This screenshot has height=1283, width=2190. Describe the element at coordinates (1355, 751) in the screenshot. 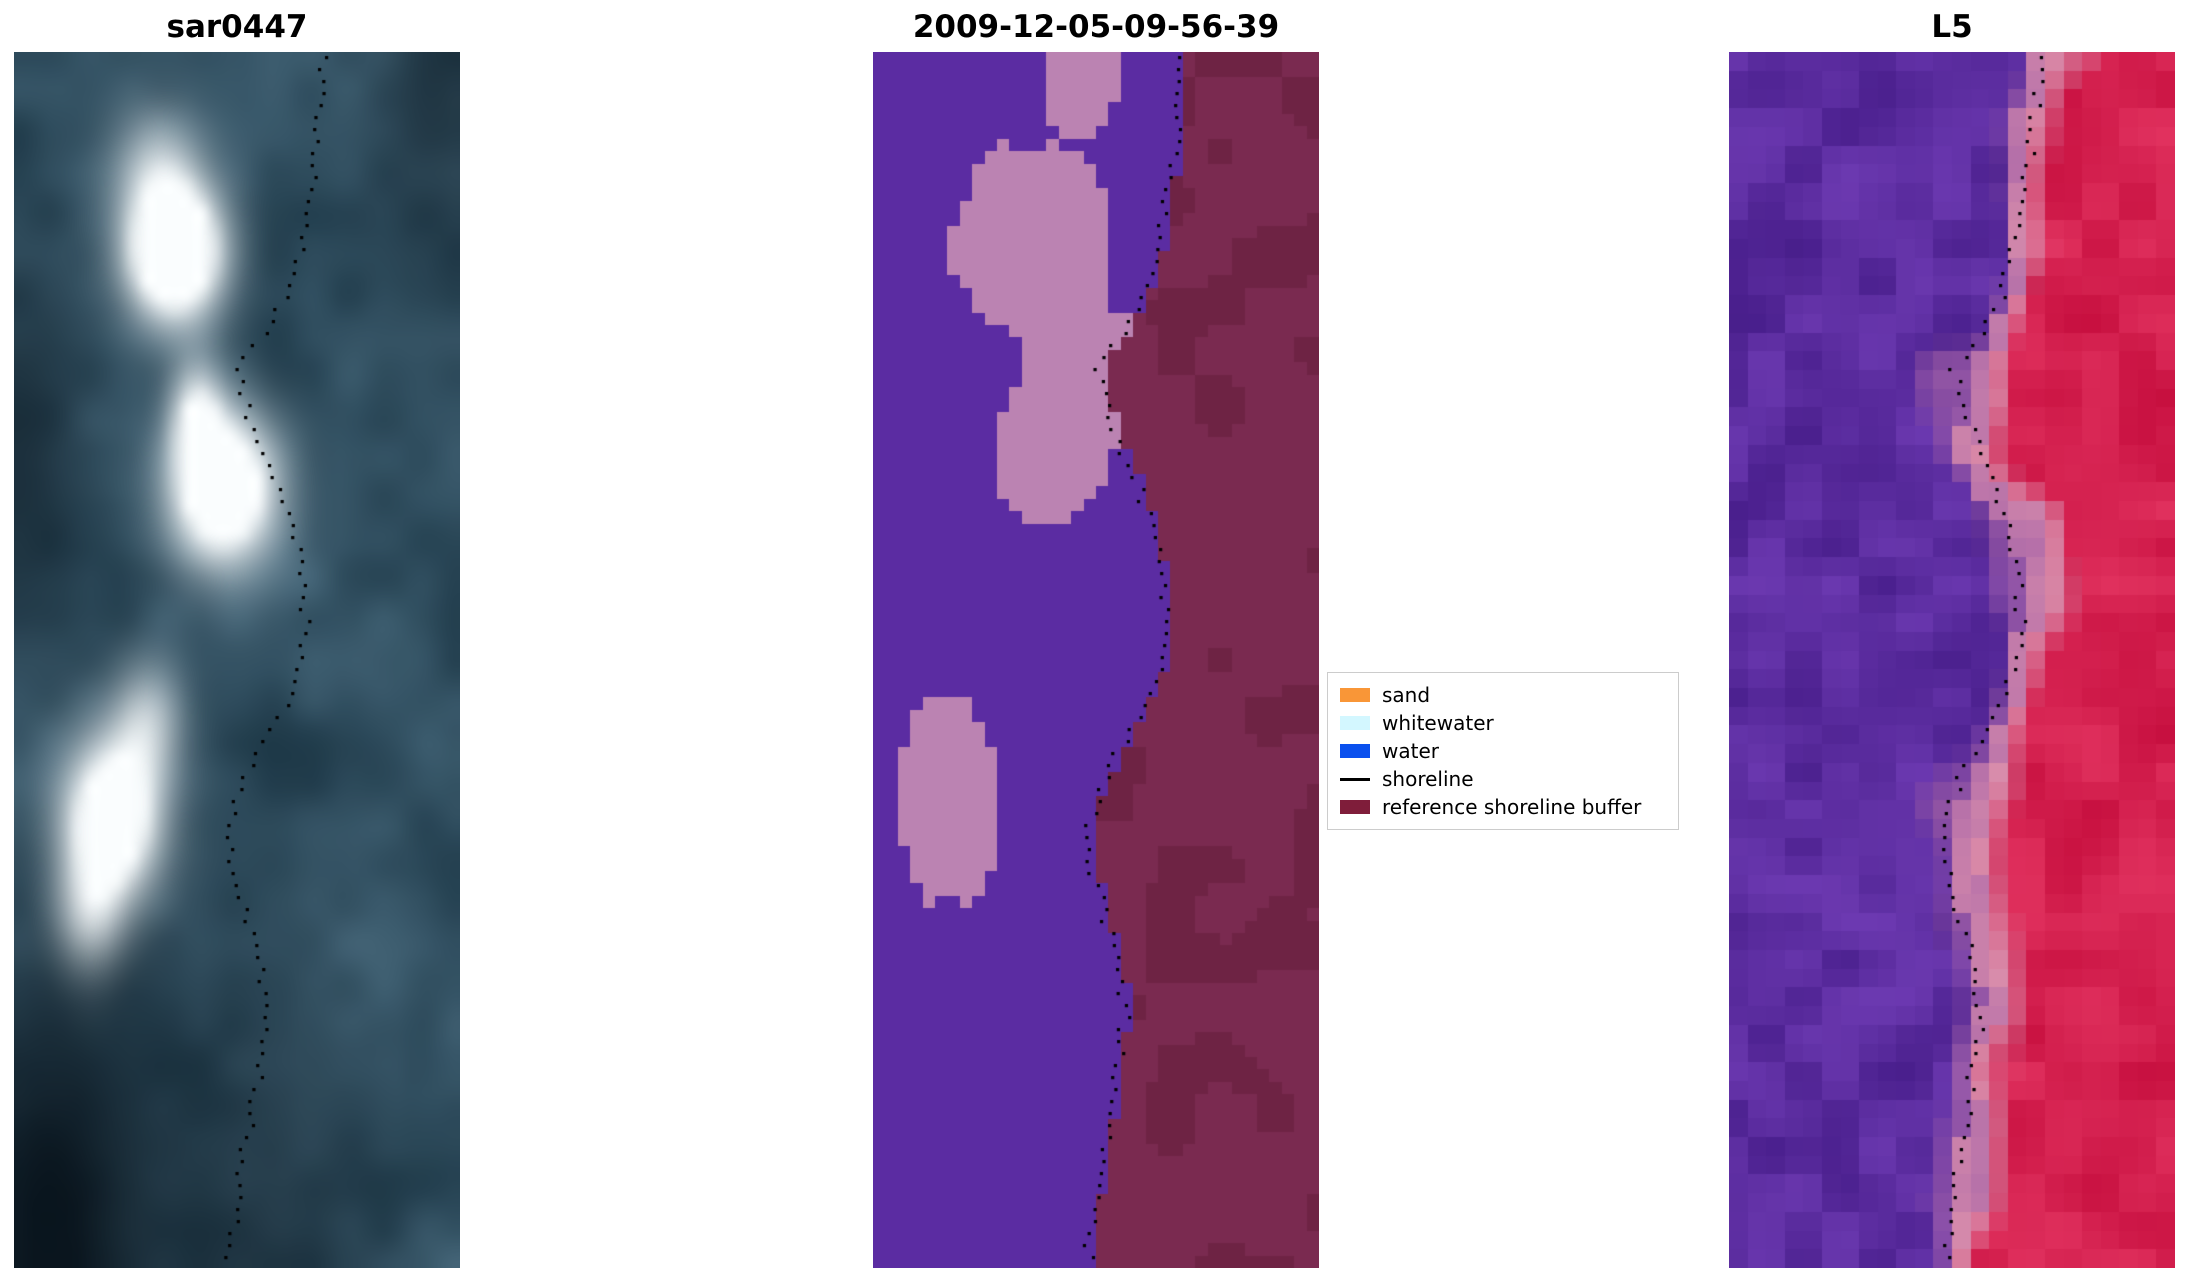

I see `legend-swatch-water` at that location.